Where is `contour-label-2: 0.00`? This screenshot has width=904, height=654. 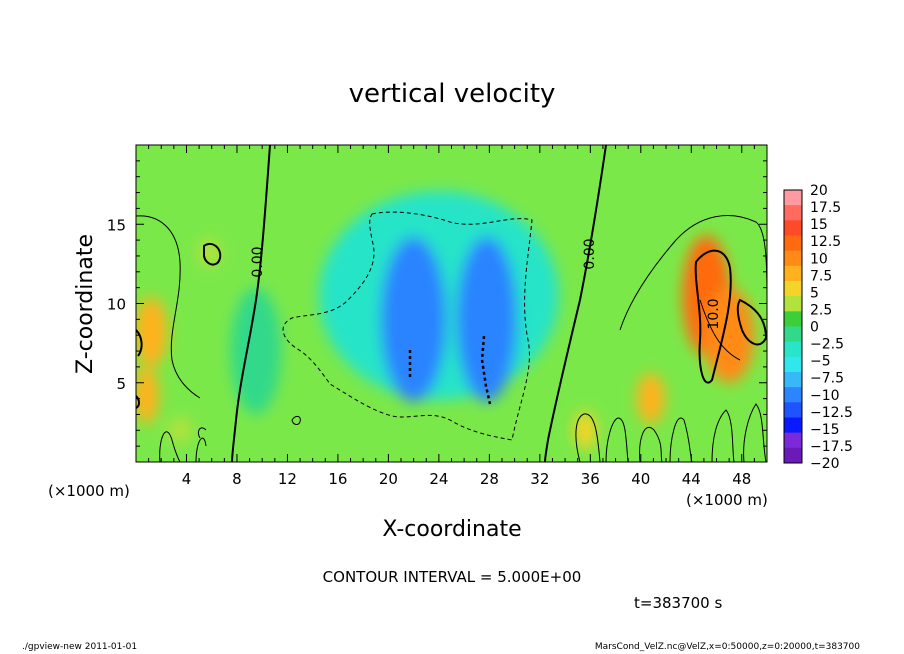
contour-label-2: 0.00 is located at coordinates (590, 253).